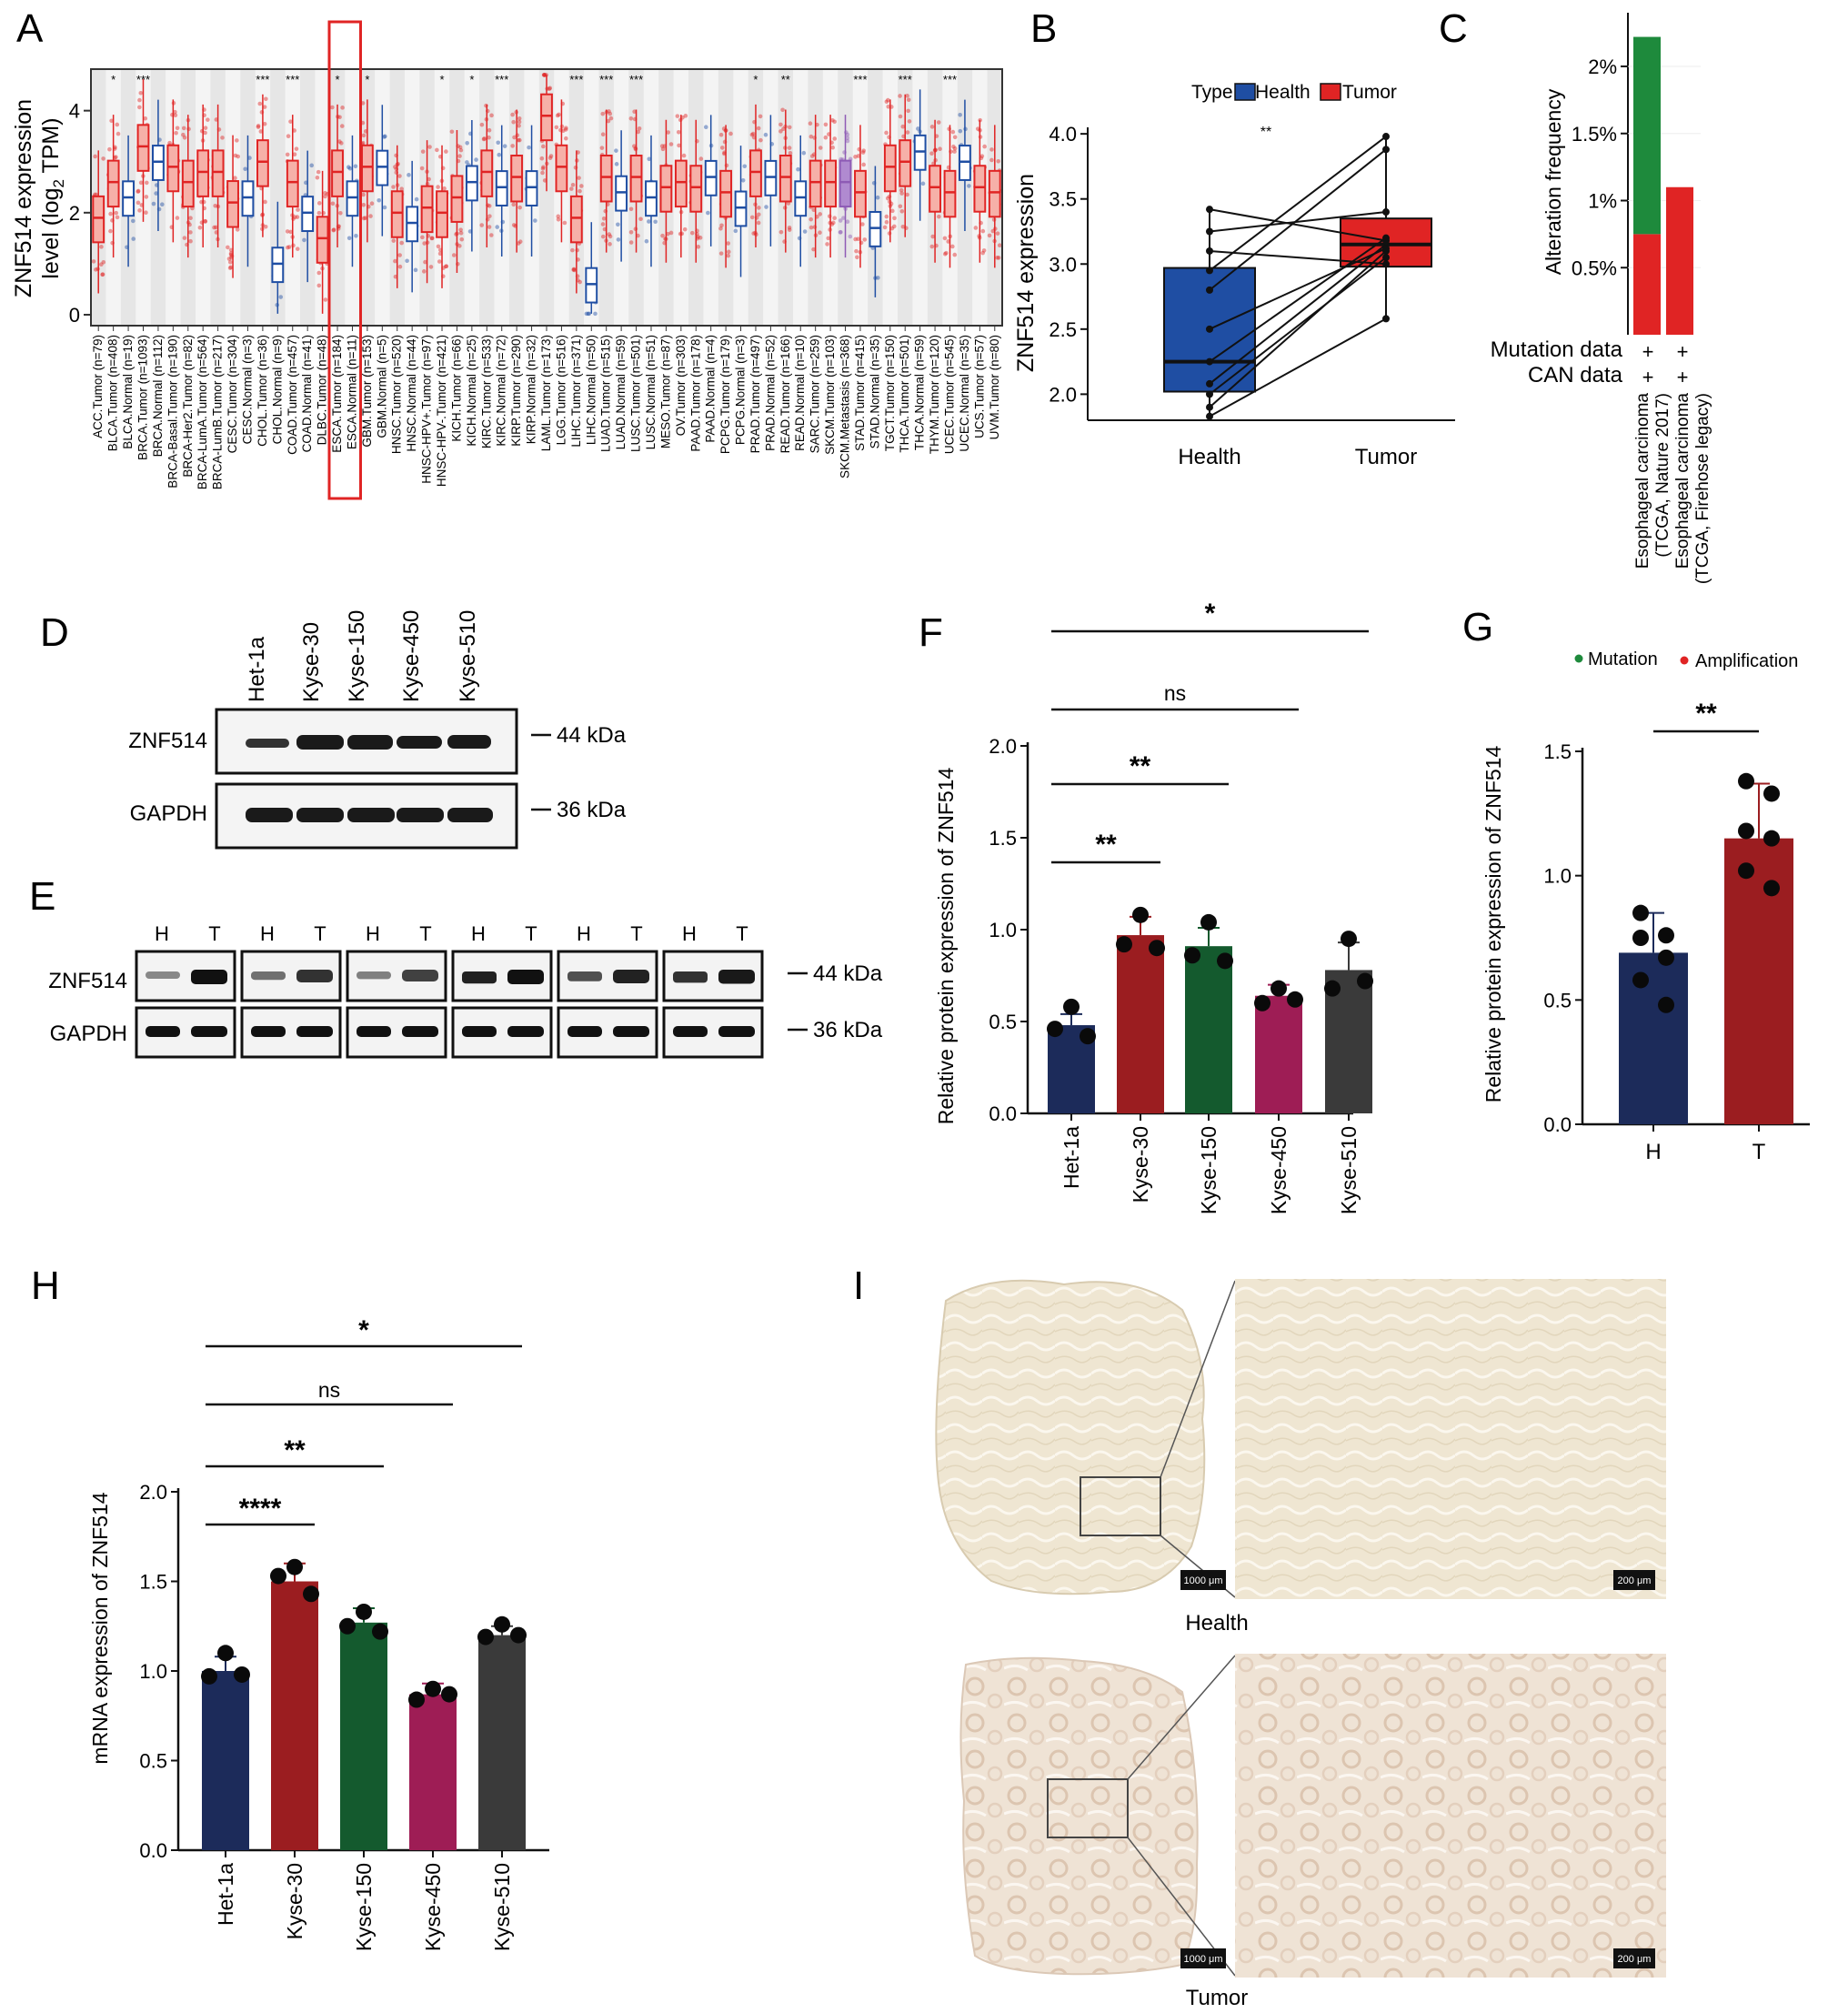  What do you see at coordinates (257, 669) in the screenshot?
I see `panel-d-lane-1: Het-1a` at bounding box center [257, 669].